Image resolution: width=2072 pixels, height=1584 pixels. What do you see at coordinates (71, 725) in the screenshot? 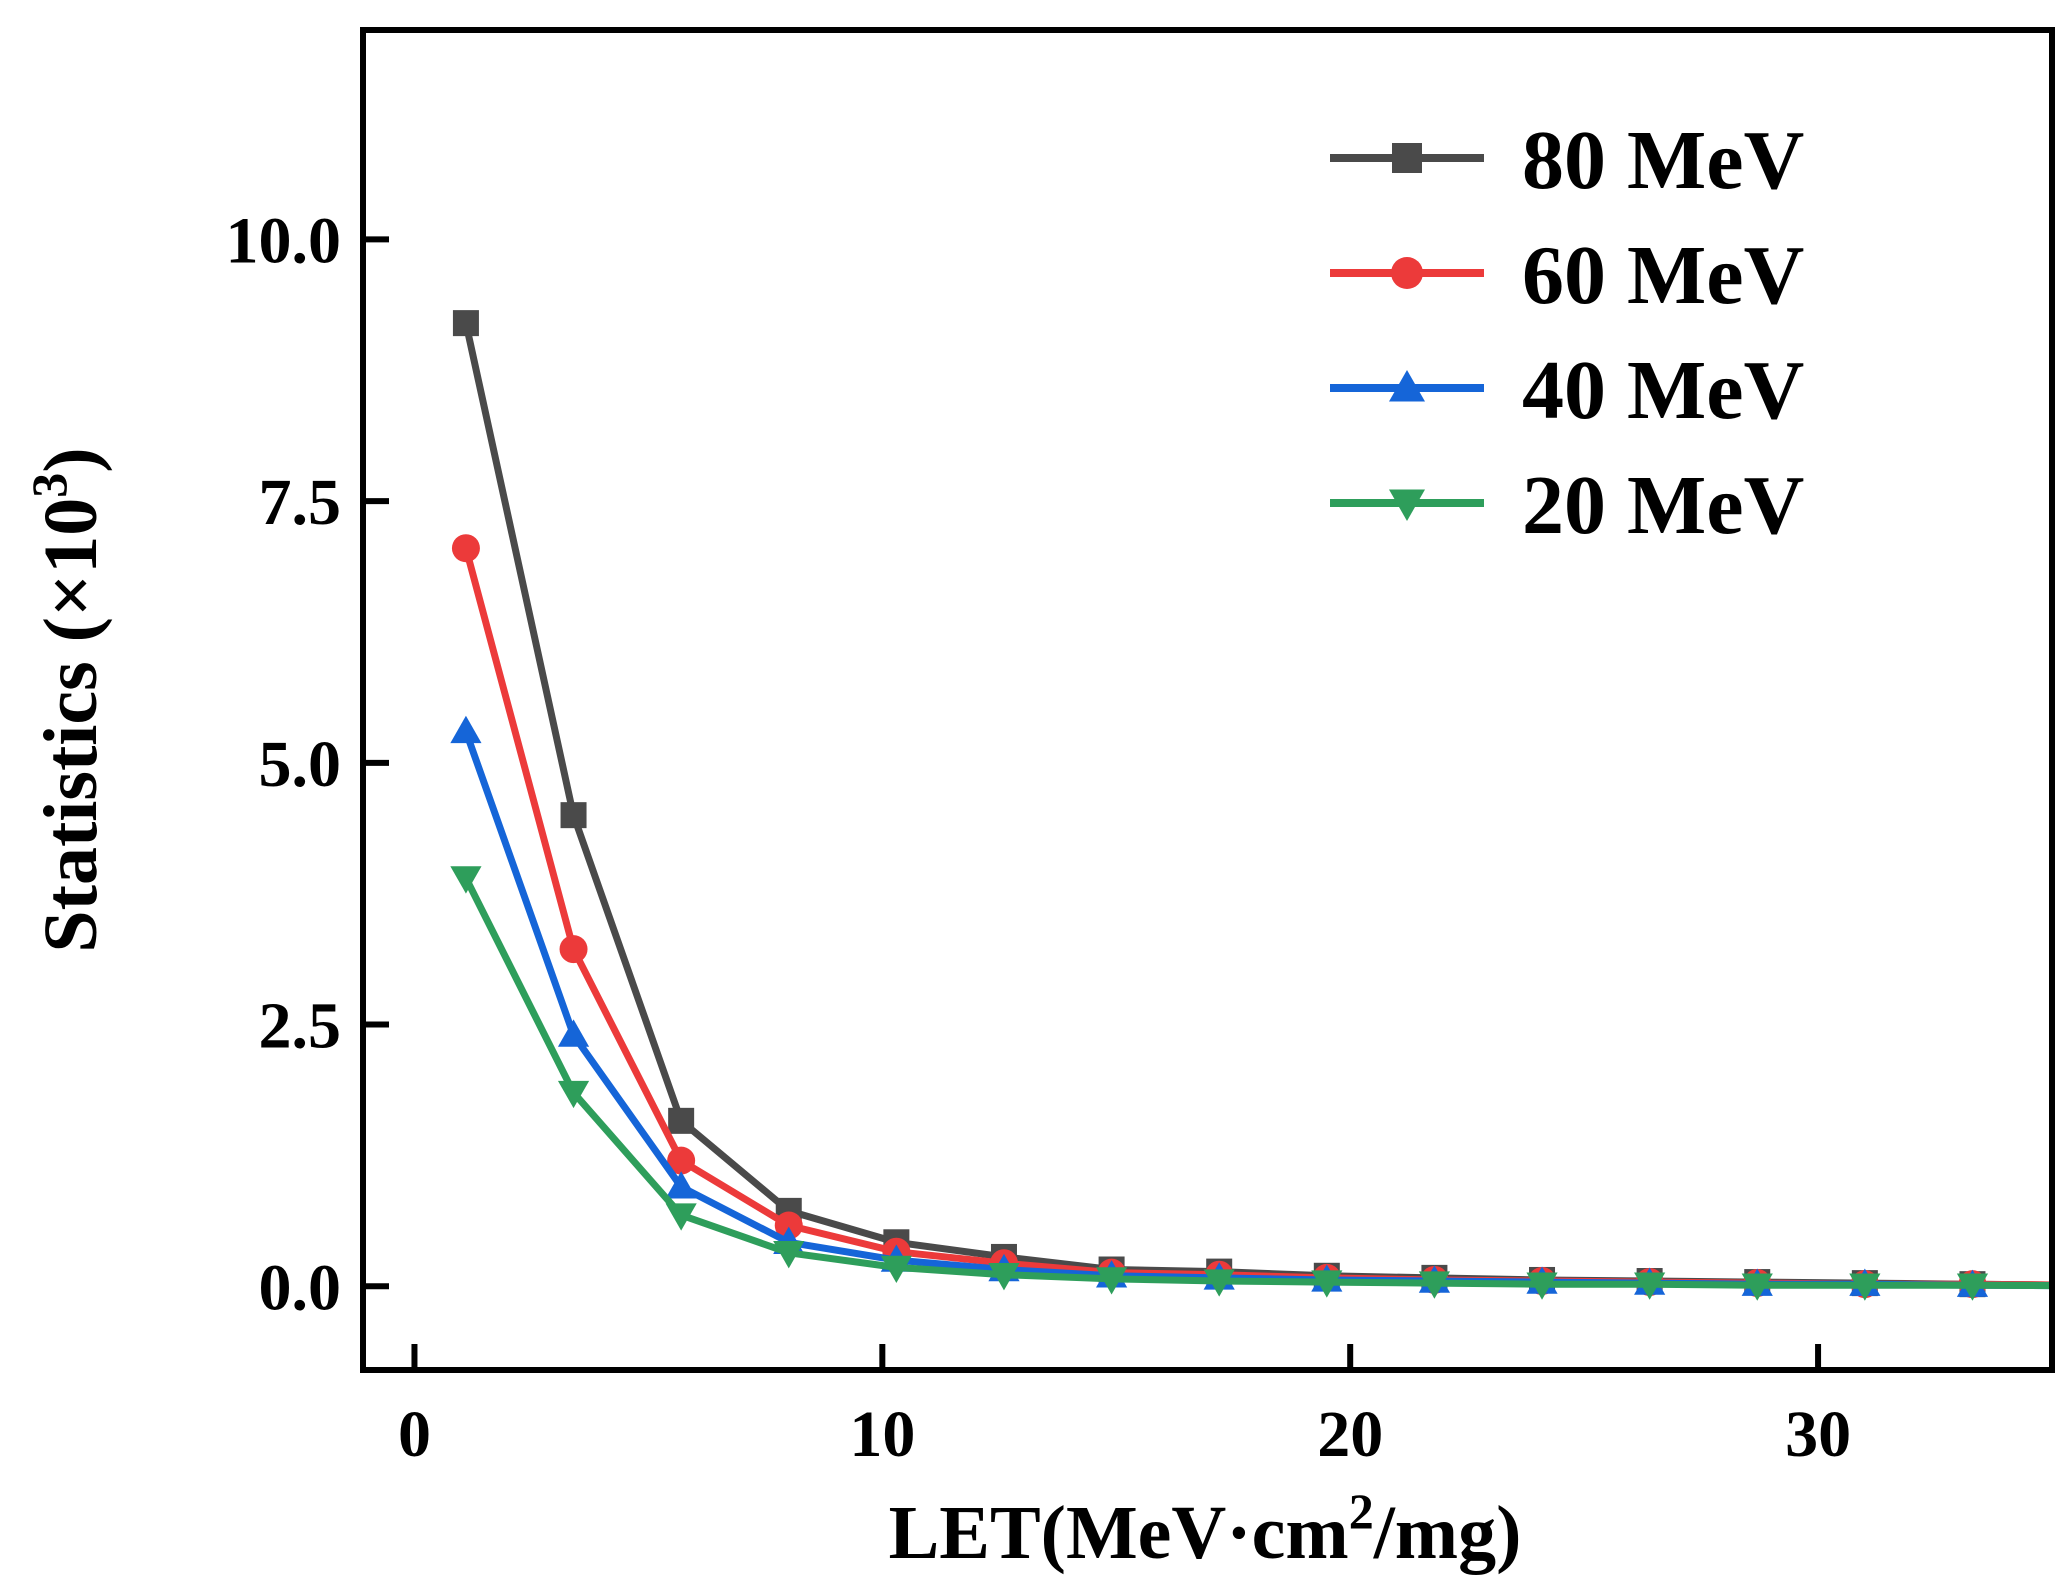
I see `y-axis-title-main: Statistics (×10` at bounding box center [71, 725].